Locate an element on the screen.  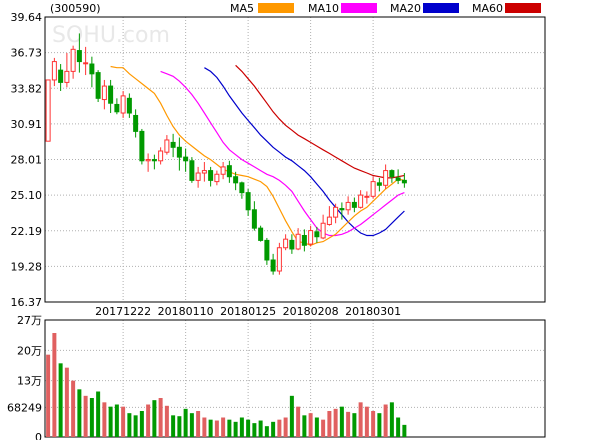
date-tick-label: 20180301 is located at coordinates (373, 311).